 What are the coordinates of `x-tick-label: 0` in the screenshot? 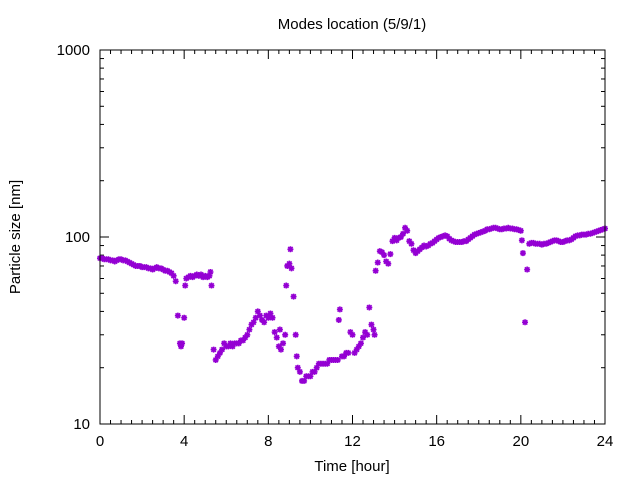 It's located at (100, 441).